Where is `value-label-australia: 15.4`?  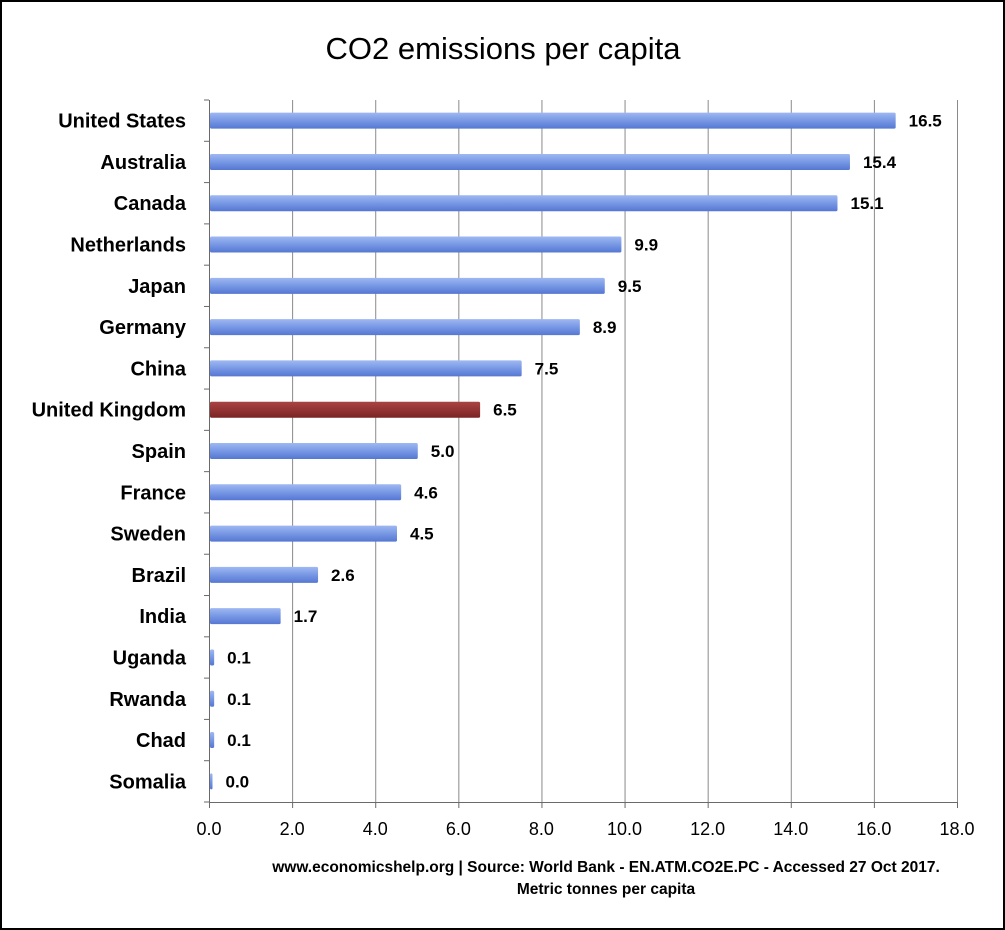
value-label-australia: 15.4 is located at coordinates (880, 162).